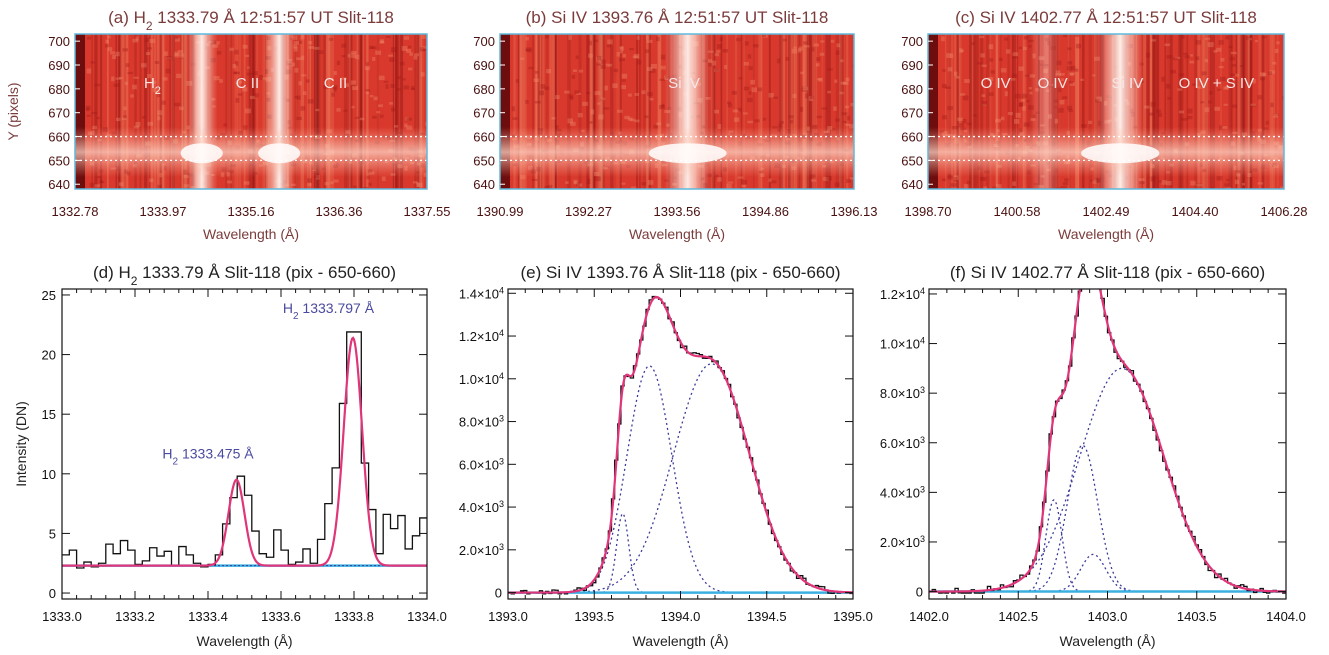 The height and width of the screenshot is (655, 1329). What do you see at coordinates (681, 616) in the screenshot?
I see `x-tick-label: 1394.0` at bounding box center [681, 616].